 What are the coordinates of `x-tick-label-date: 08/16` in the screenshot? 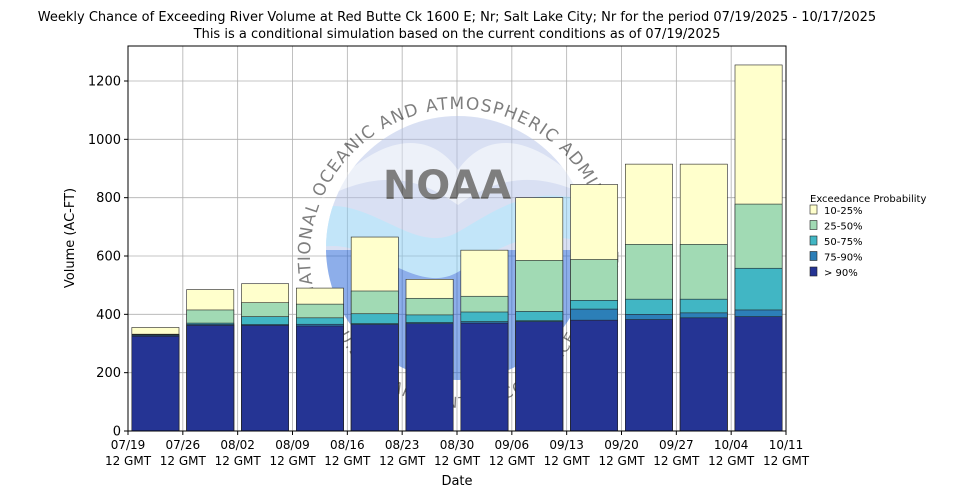 It's located at (347, 445).